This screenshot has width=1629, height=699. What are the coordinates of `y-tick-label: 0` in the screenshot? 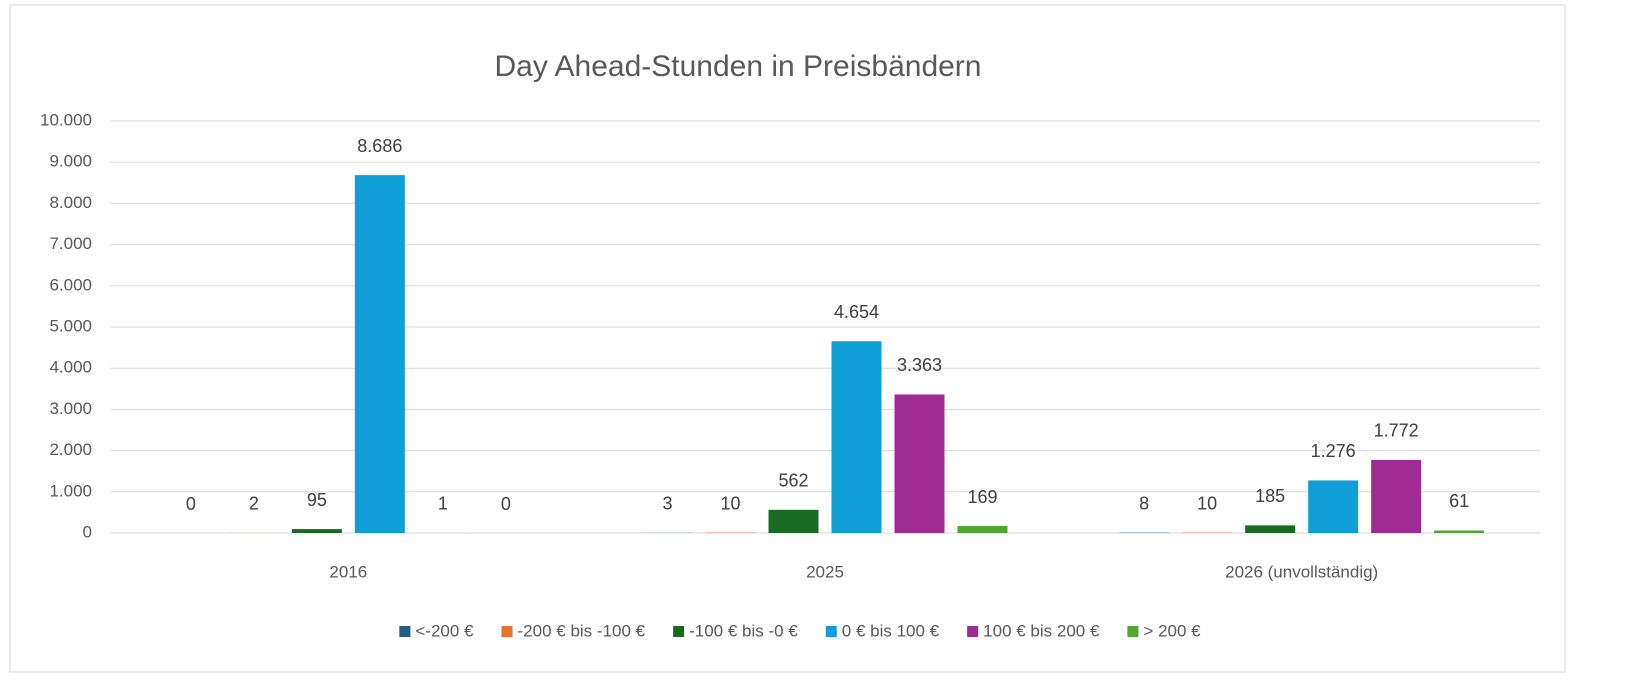 It's located at (87, 531).